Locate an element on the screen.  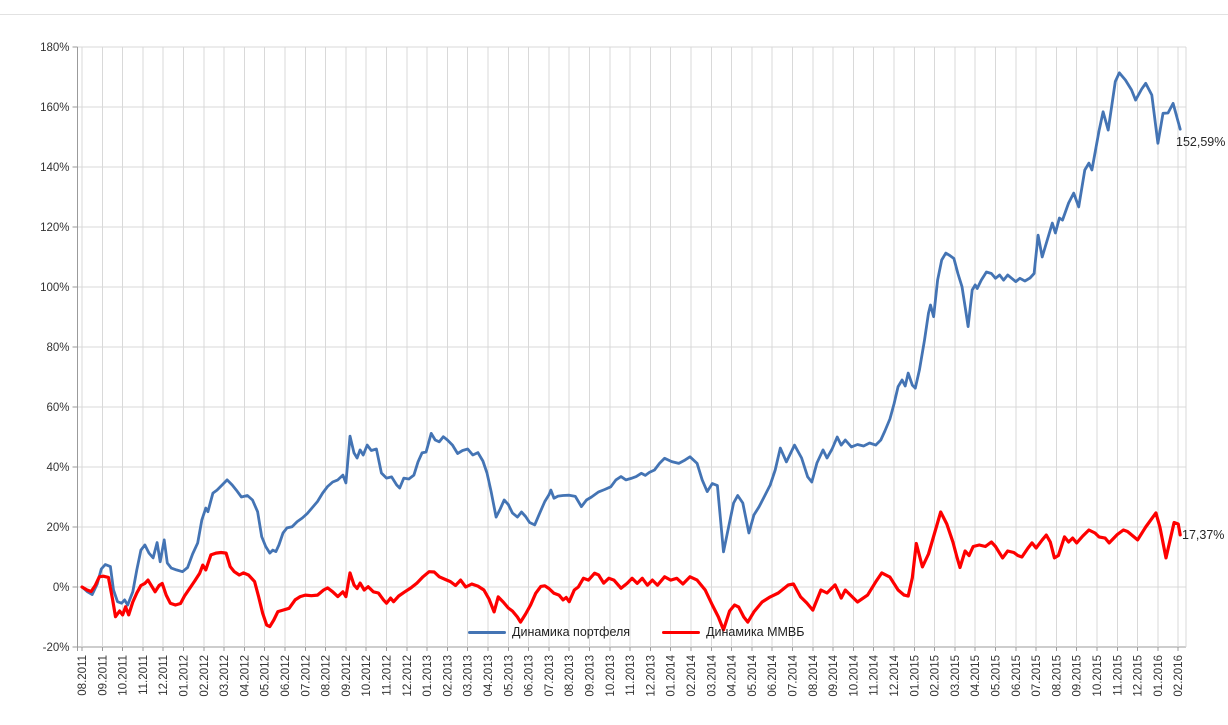
x-axis-label: 10.2014 is located at coordinates (854, 675).